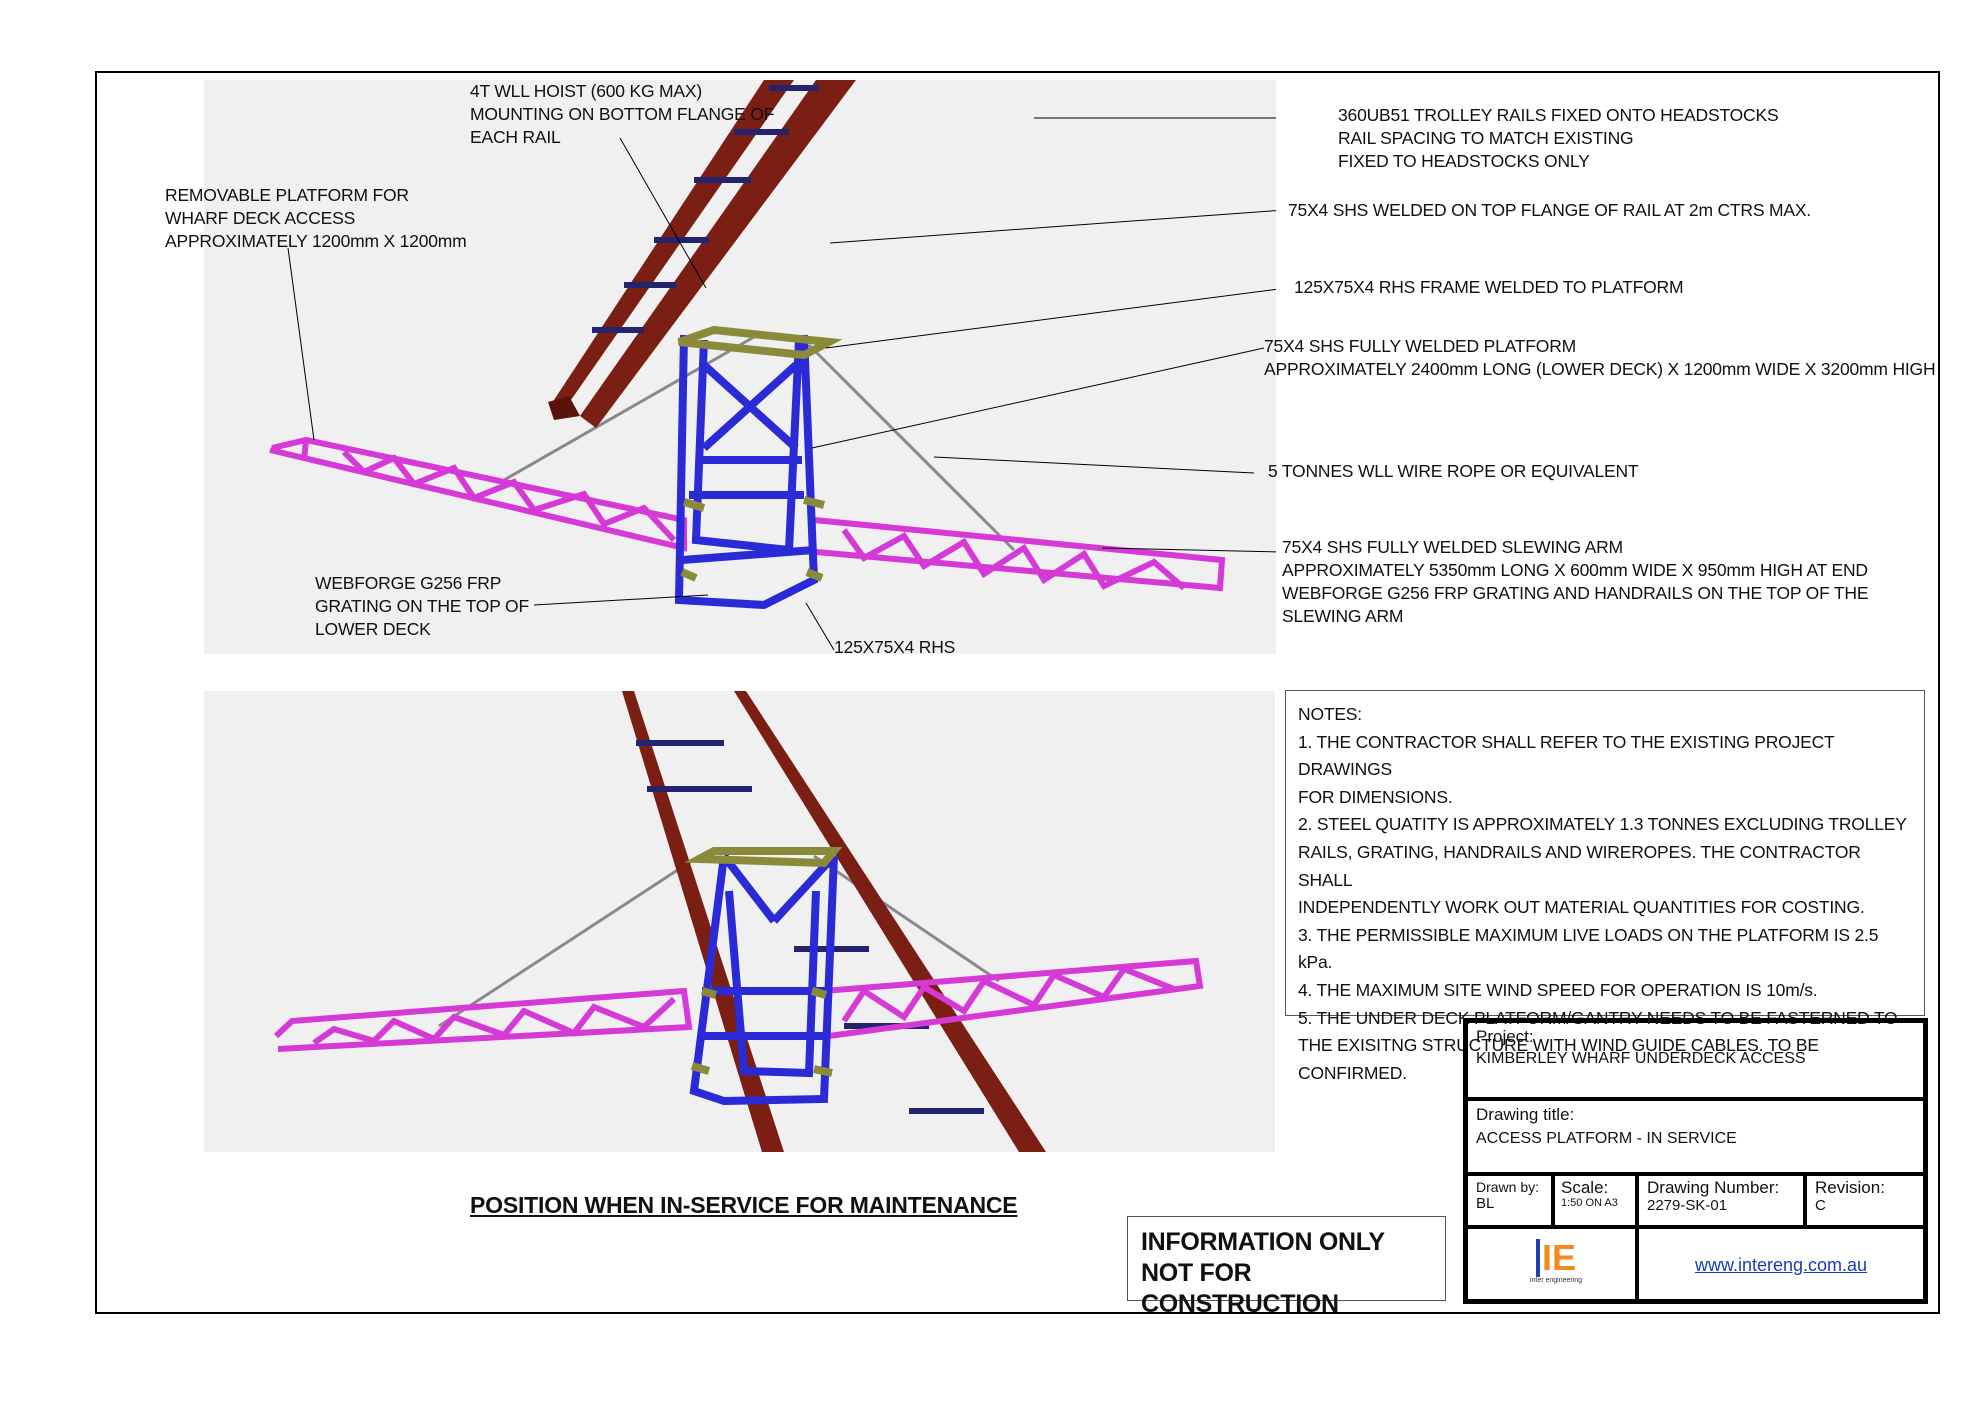  I want to click on drawn-by-label: Drawn by:, so click(1508, 1187).